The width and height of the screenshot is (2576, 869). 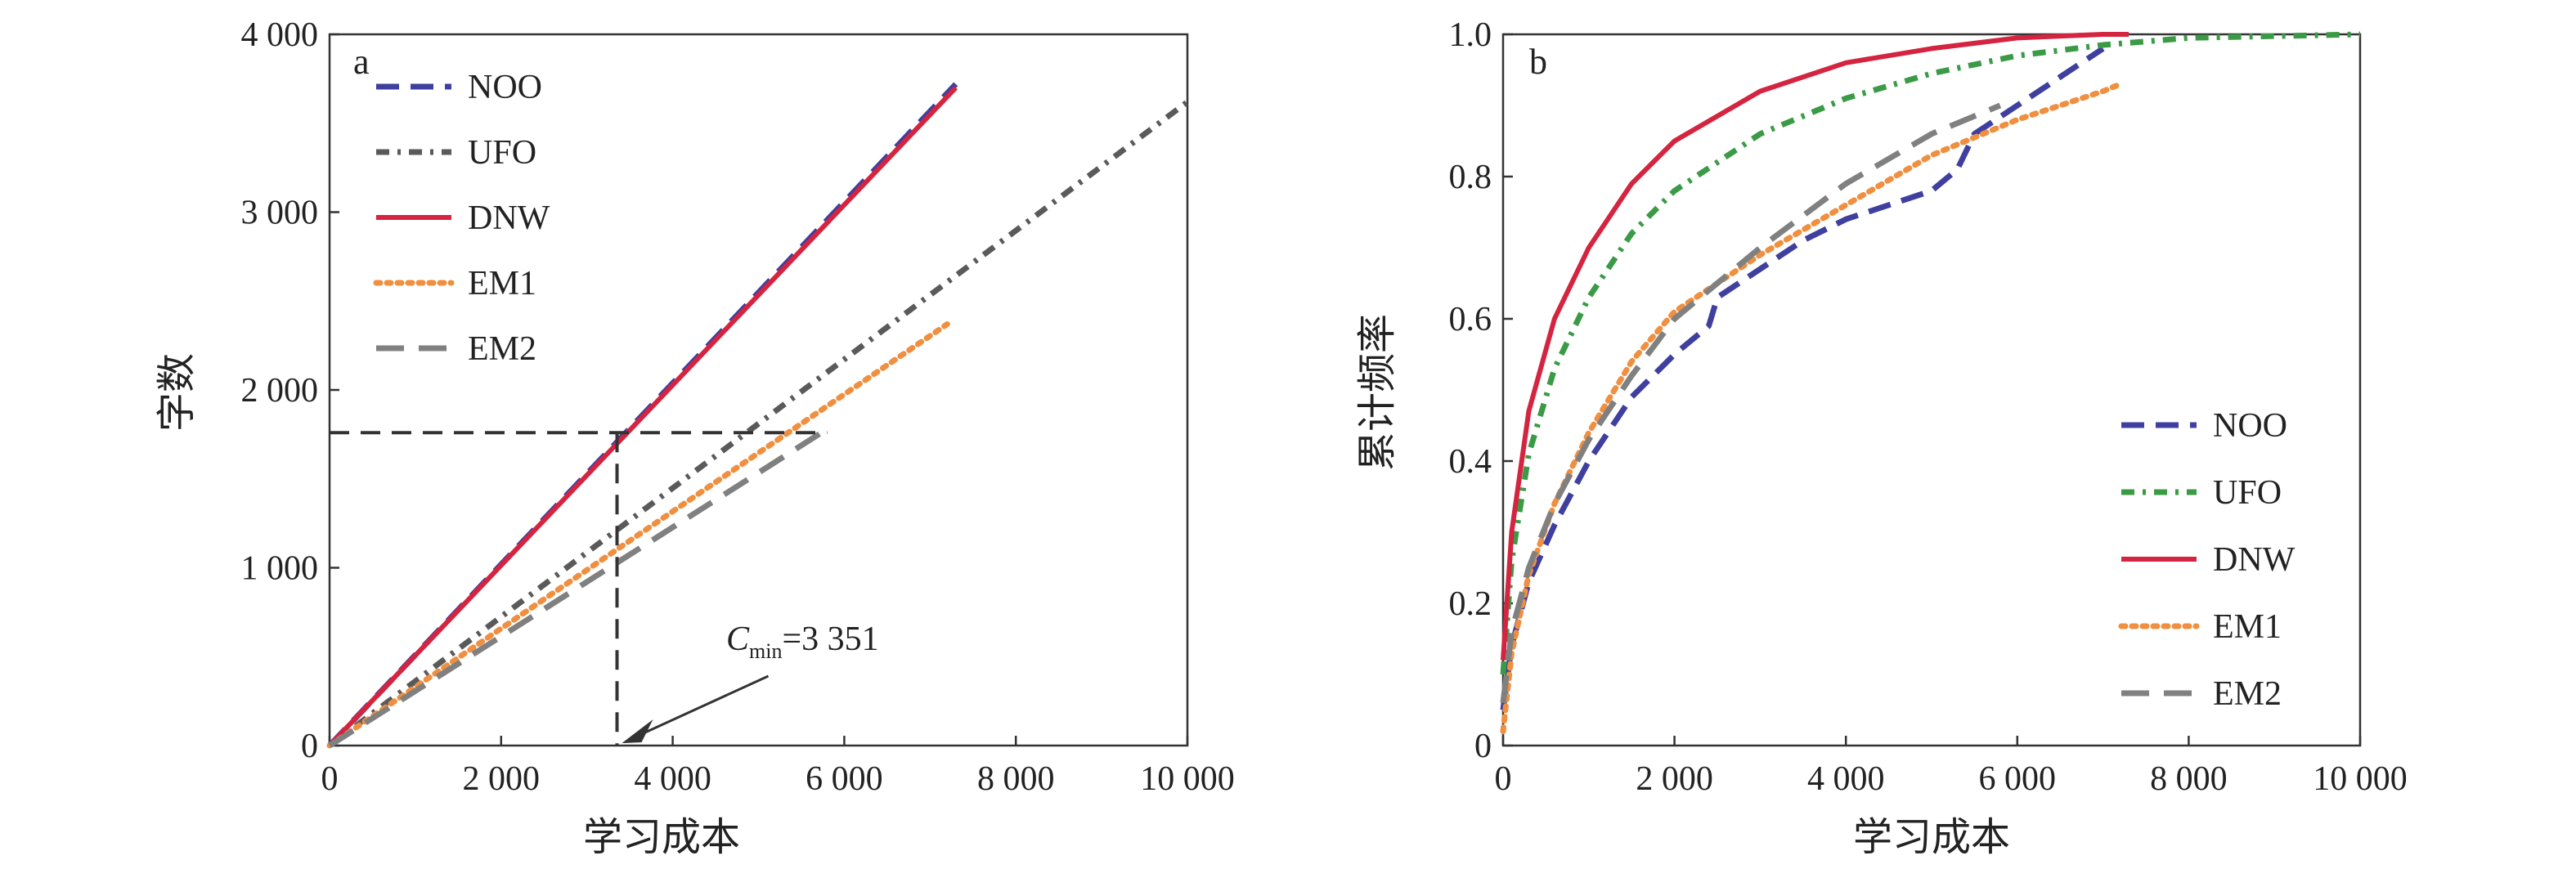 I want to click on panel-a-label: a, so click(x=362, y=62).